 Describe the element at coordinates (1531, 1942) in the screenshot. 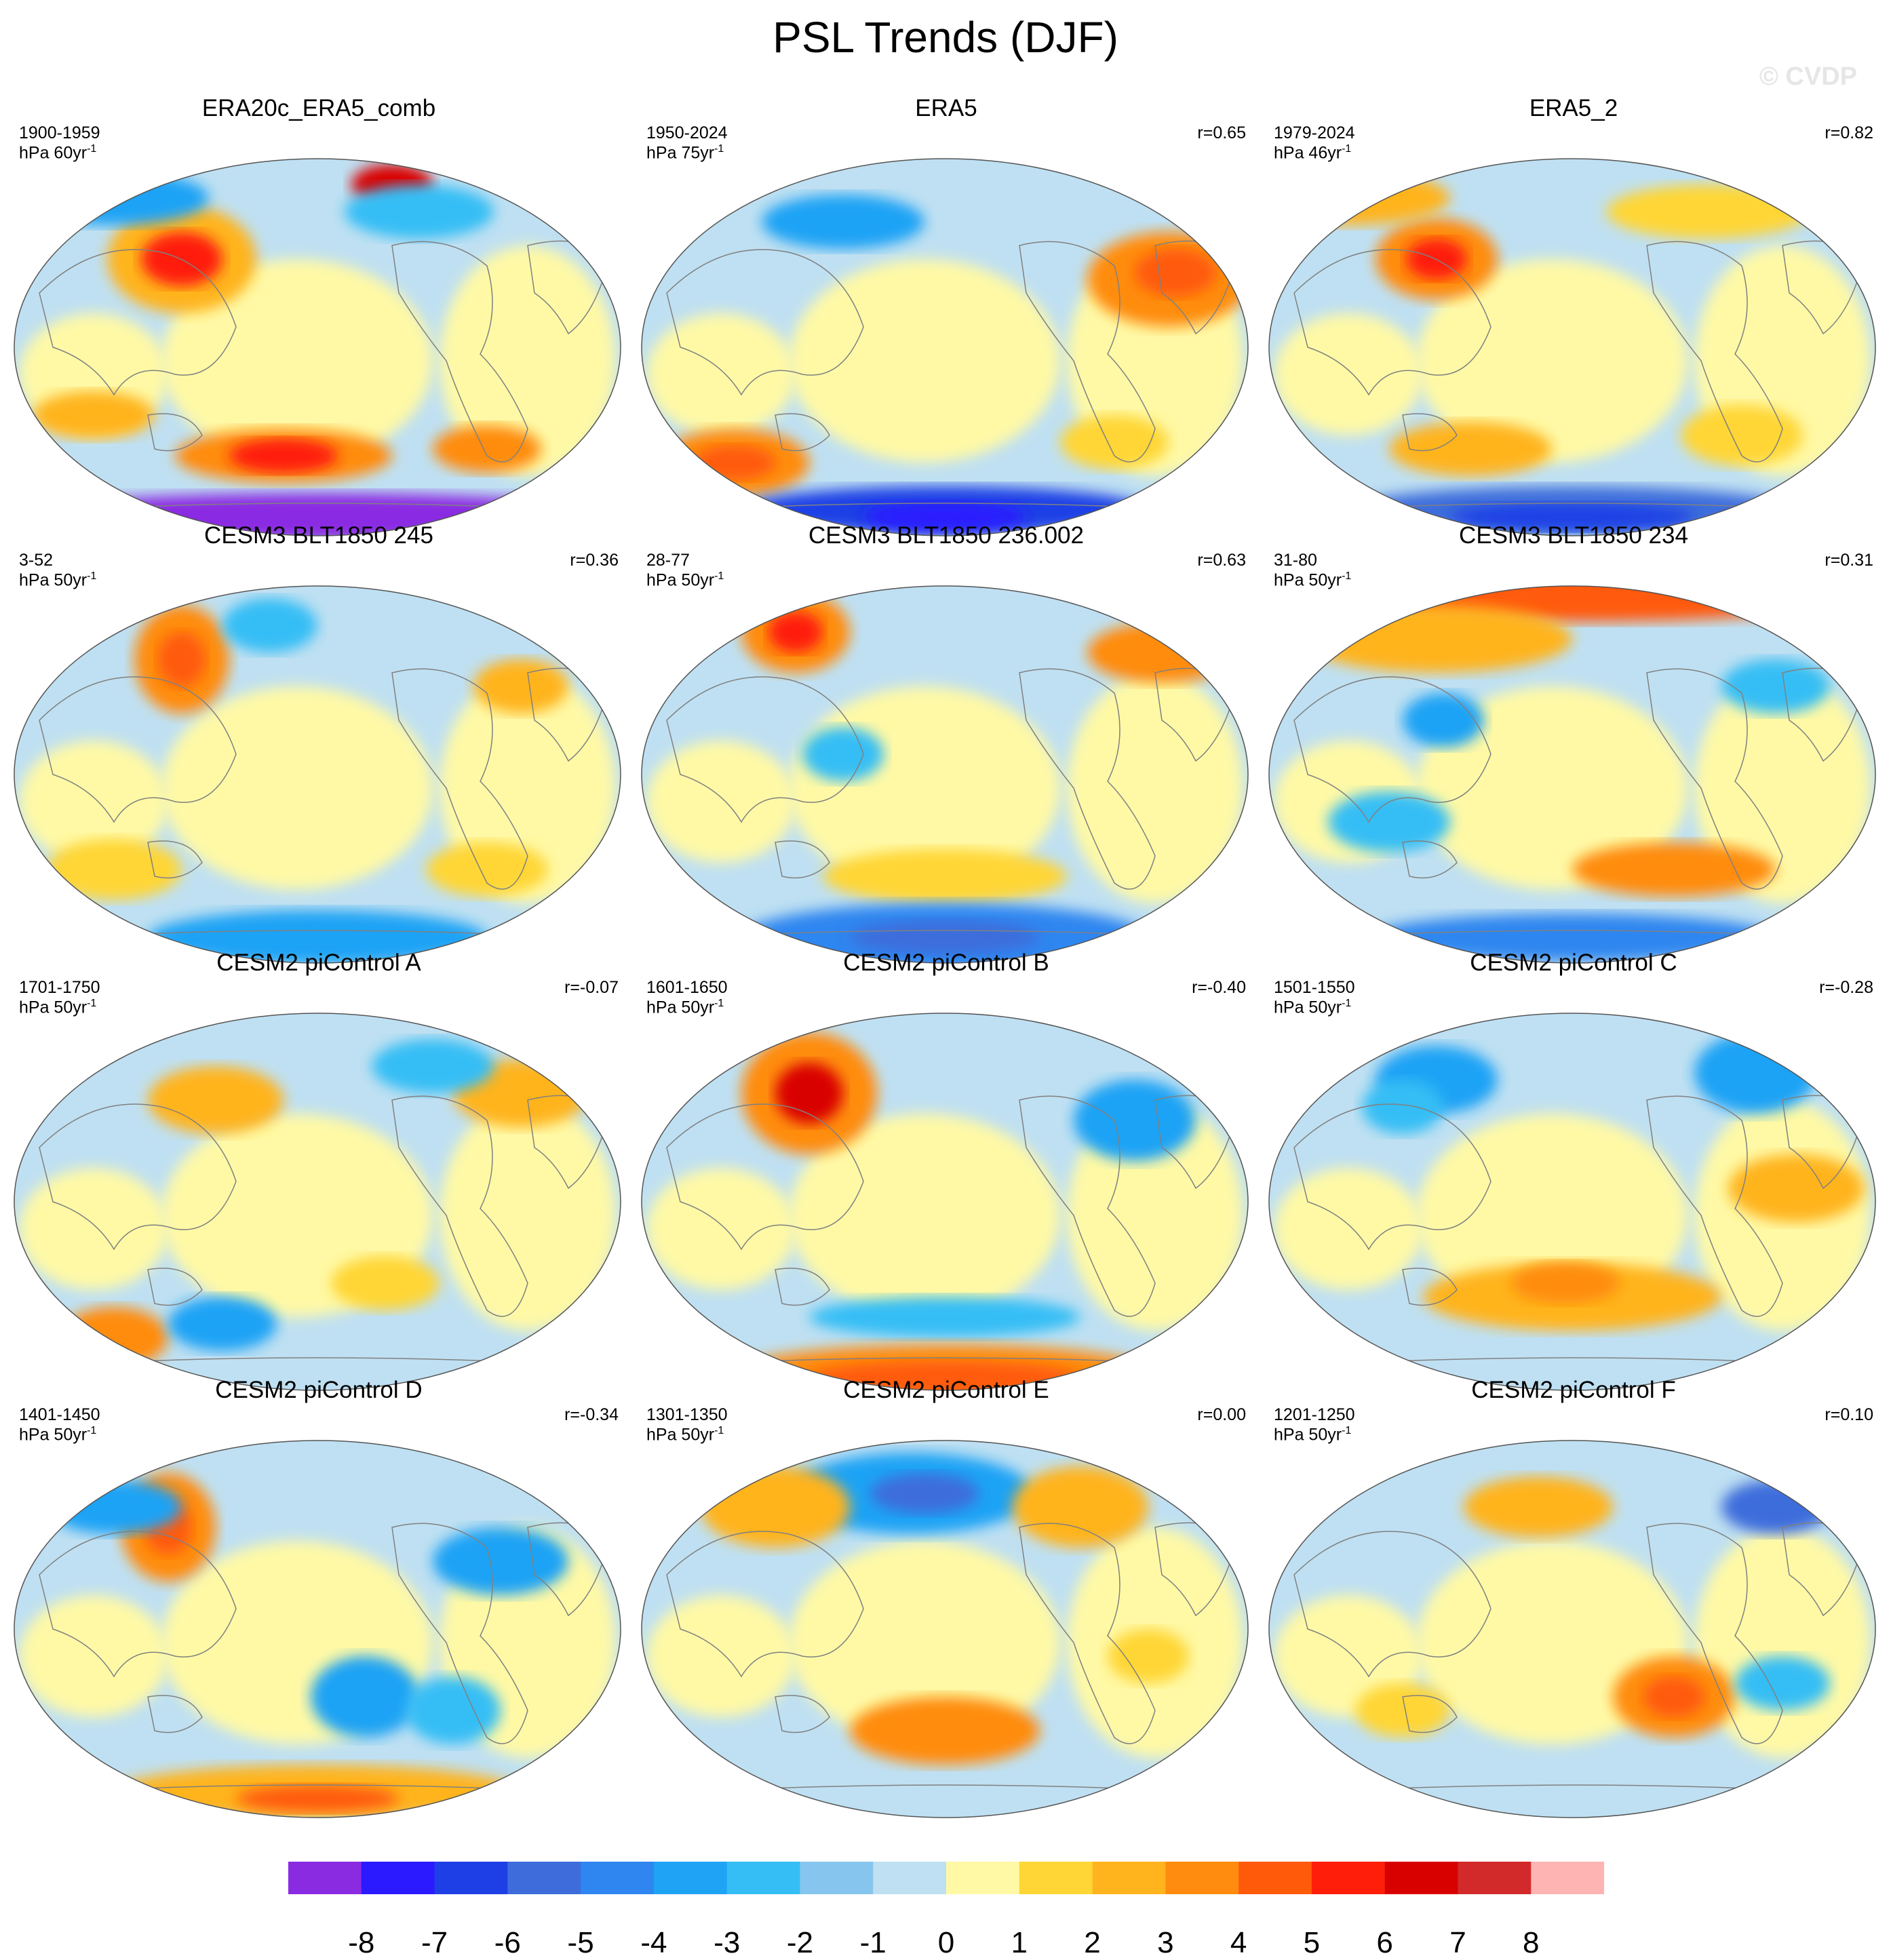

I see `colorbar-tick-label: 8` at that location.